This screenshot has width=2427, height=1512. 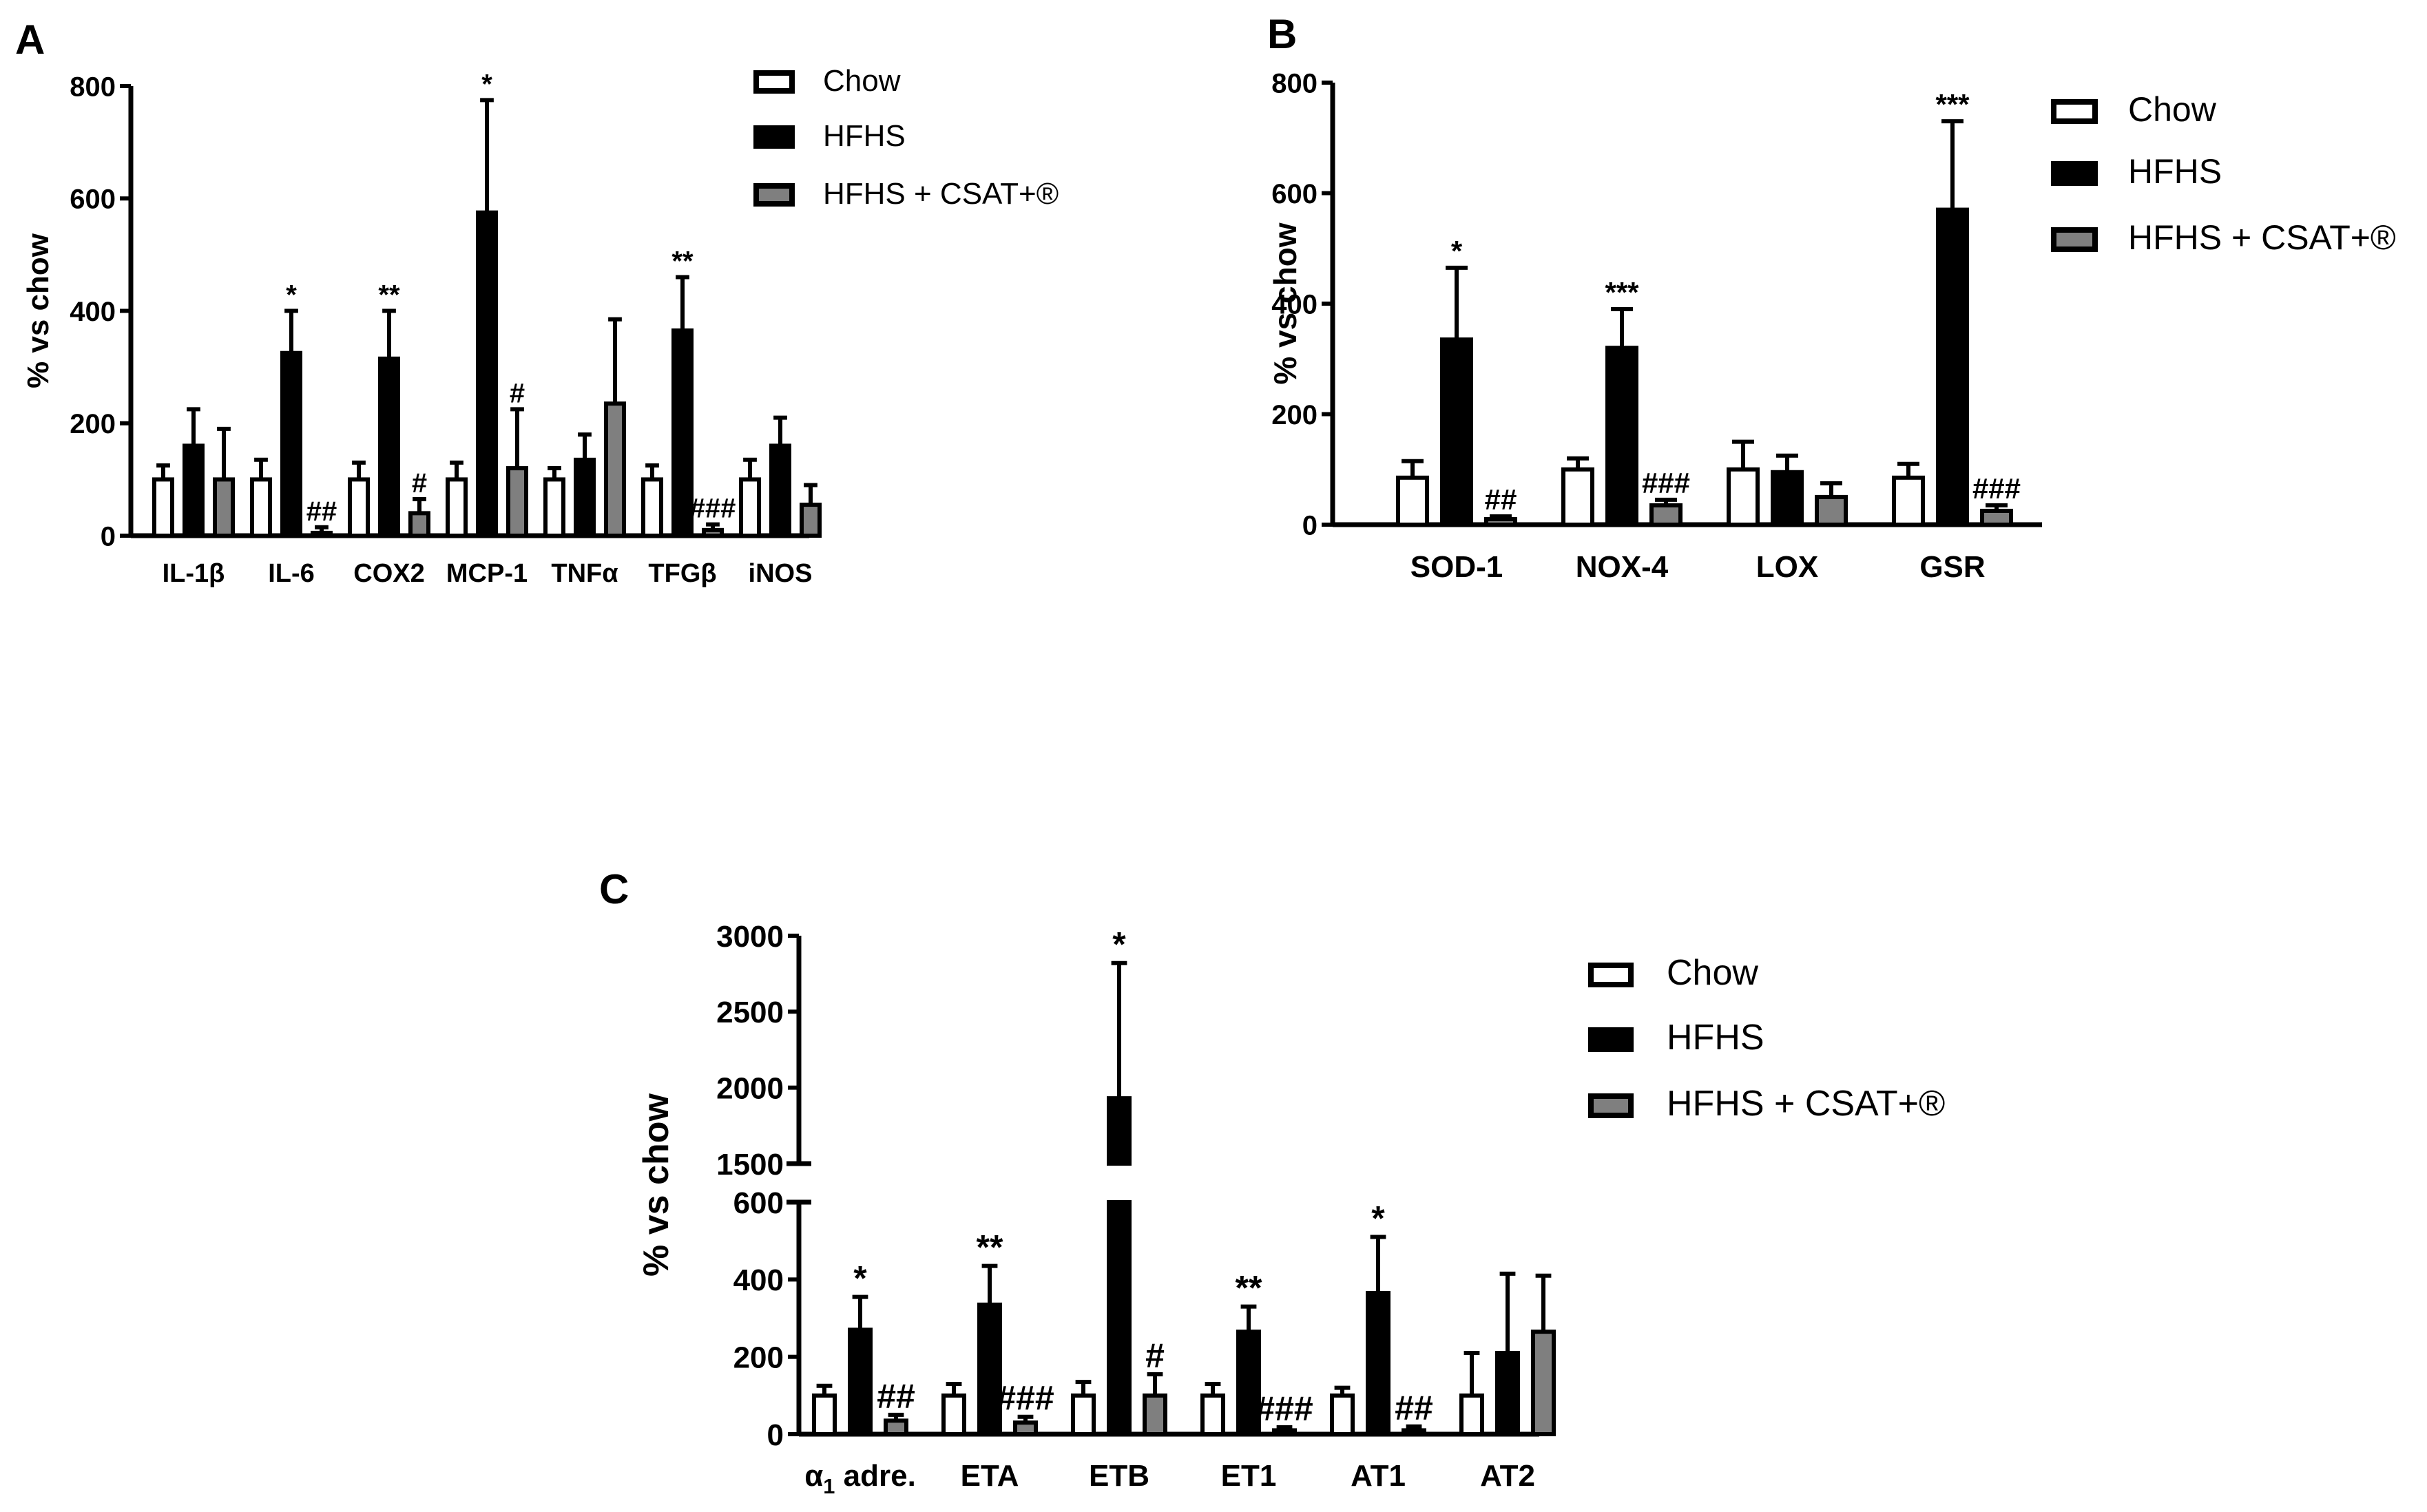 I want to click on bar-csat-cox2, so click(x=419, y=524).